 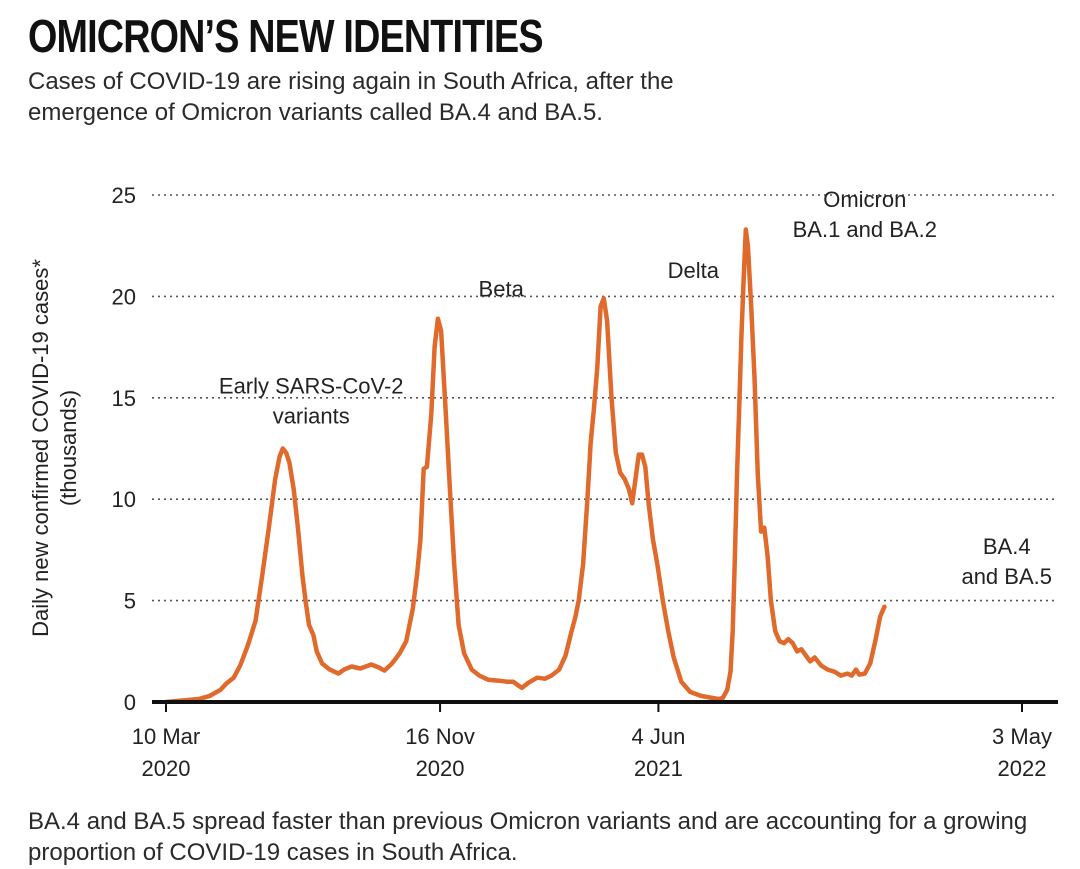 What do you see at coordinates (166, 736) in the screenshot?
I see `x-tick-label: 10 Mar` at bounding box center [166, 736].